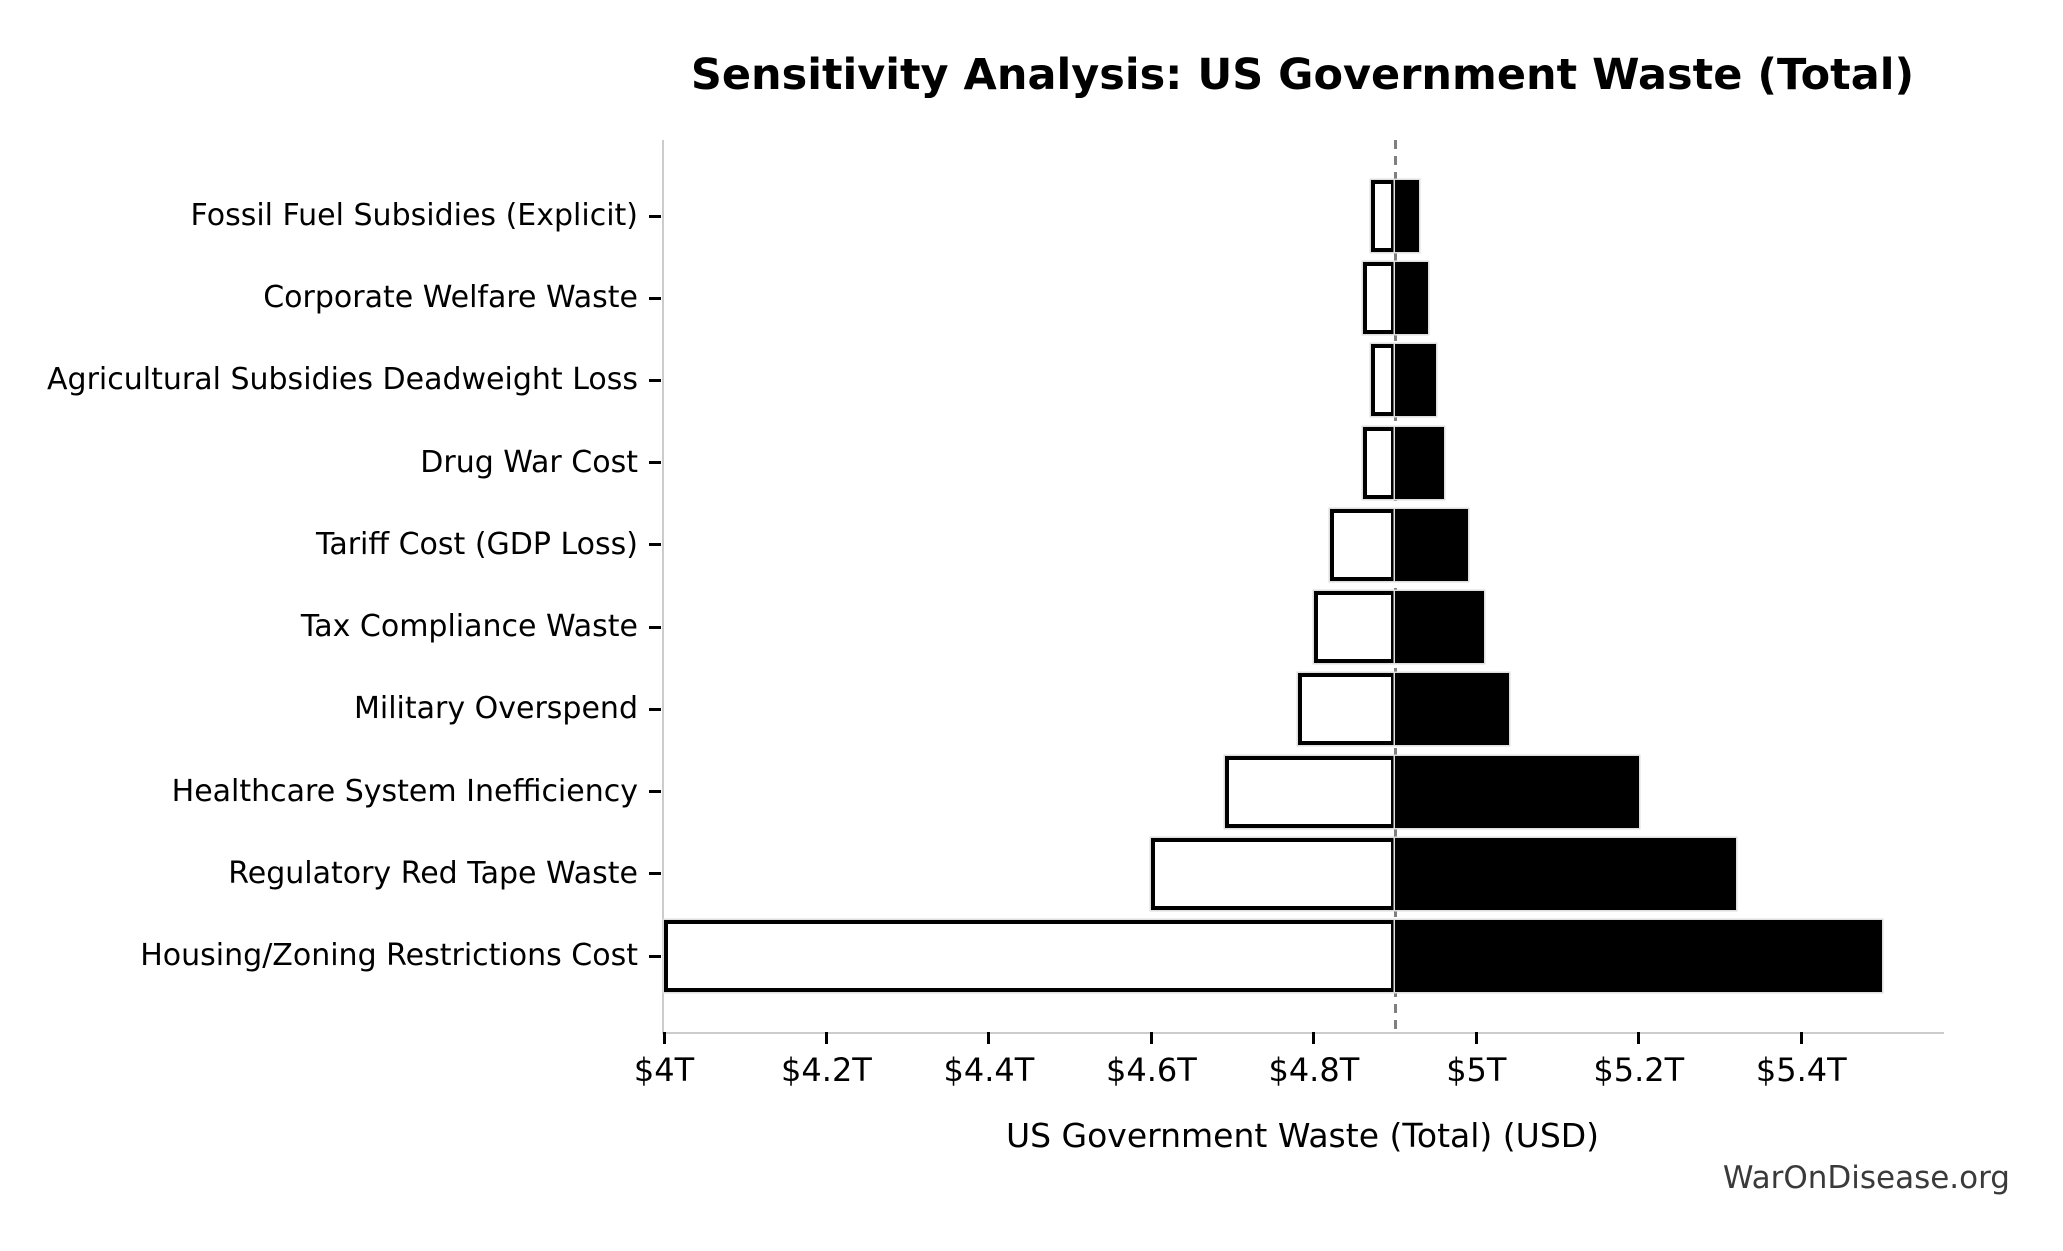  What do you see at coordinates (989, 1070) in the screenshot?
I see `x-axis-tick-label: $4.4T` at bounding box center [989, 1070].